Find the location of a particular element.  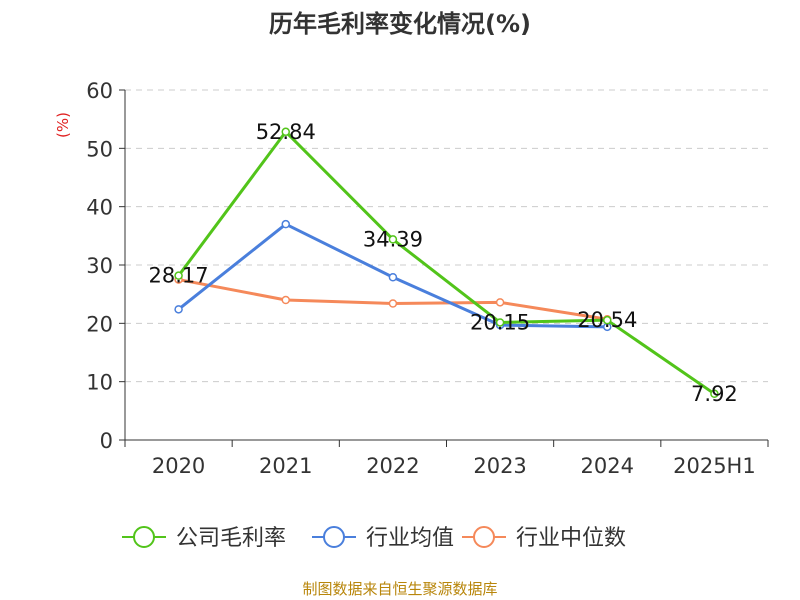

y-axis-label: (%) is located at coordinates (63, 125).